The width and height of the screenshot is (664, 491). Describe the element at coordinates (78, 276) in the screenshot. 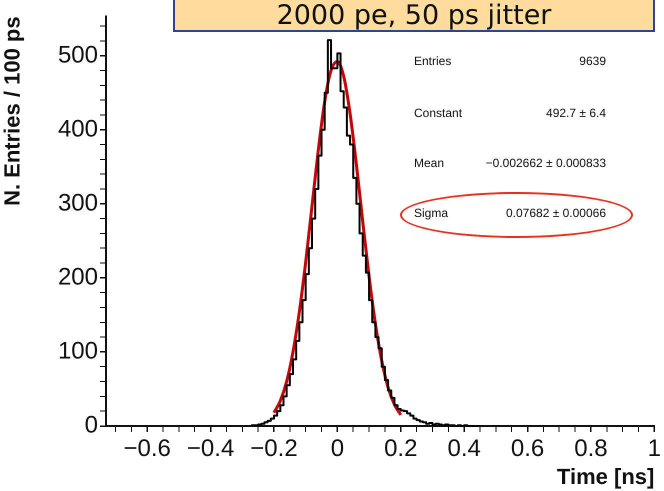

I see `y-tick-label: 200` at that location.